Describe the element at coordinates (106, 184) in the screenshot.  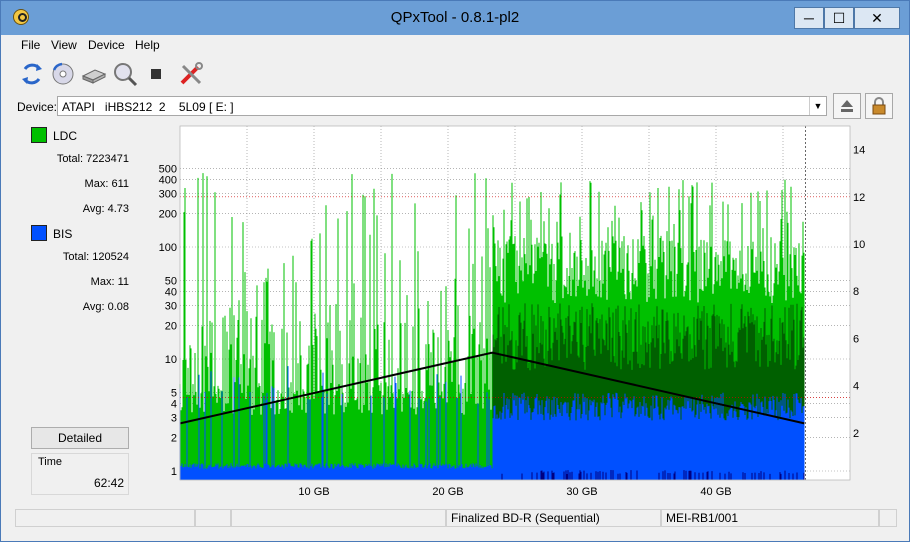
I see `ldc-max: Max: 611` at that location.